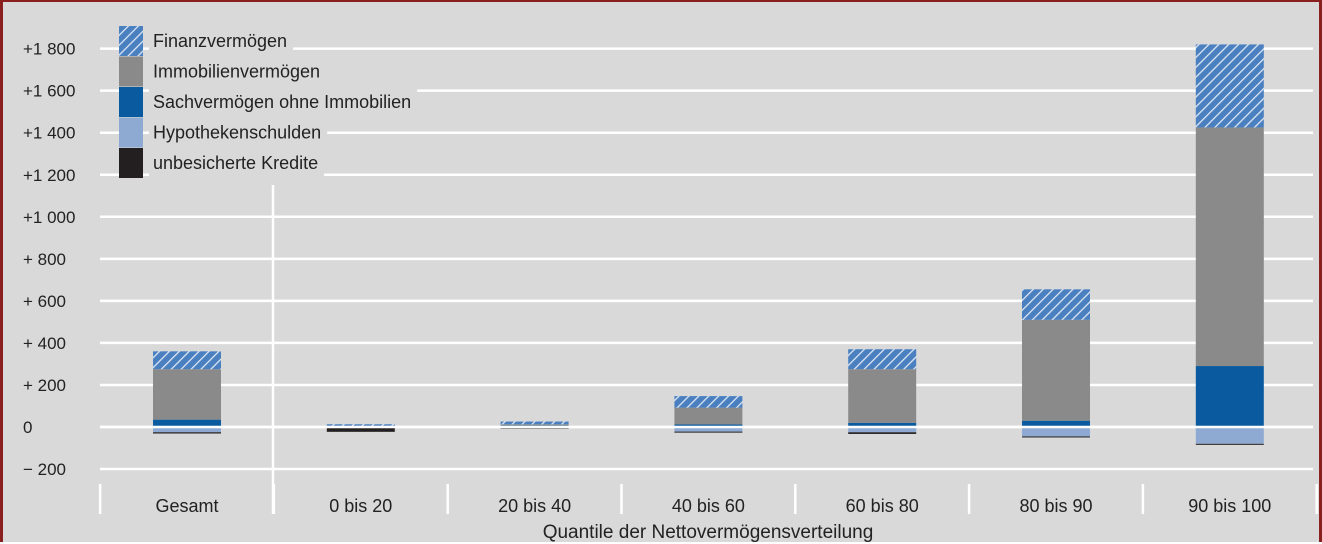  What do you see at coordinates (27, 427) in the screenshot?
I see `y-tick-label: 0` at bounding box center [27, 427].